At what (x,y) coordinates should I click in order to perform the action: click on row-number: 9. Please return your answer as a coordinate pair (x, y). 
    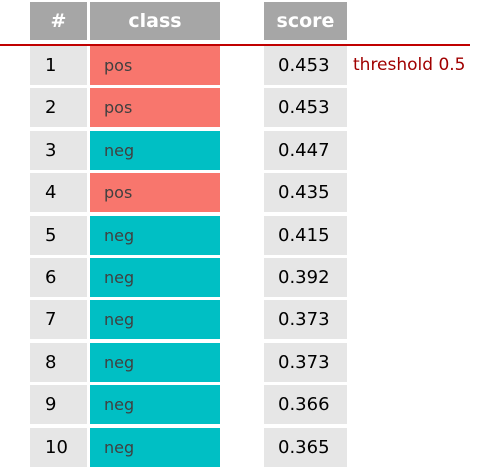
    Looking at the image, I should click on (58, 404).